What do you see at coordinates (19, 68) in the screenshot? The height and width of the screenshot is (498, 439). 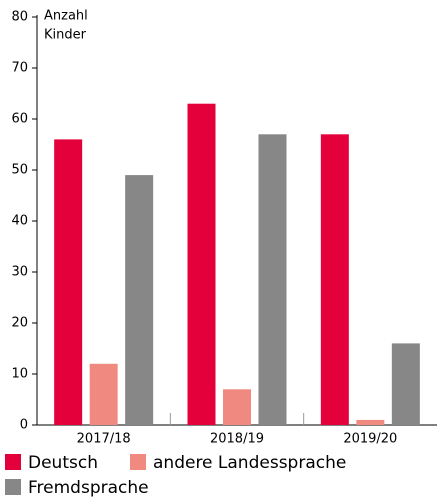 I see `y-tick-label: 70` at bounding box center [19, 68].